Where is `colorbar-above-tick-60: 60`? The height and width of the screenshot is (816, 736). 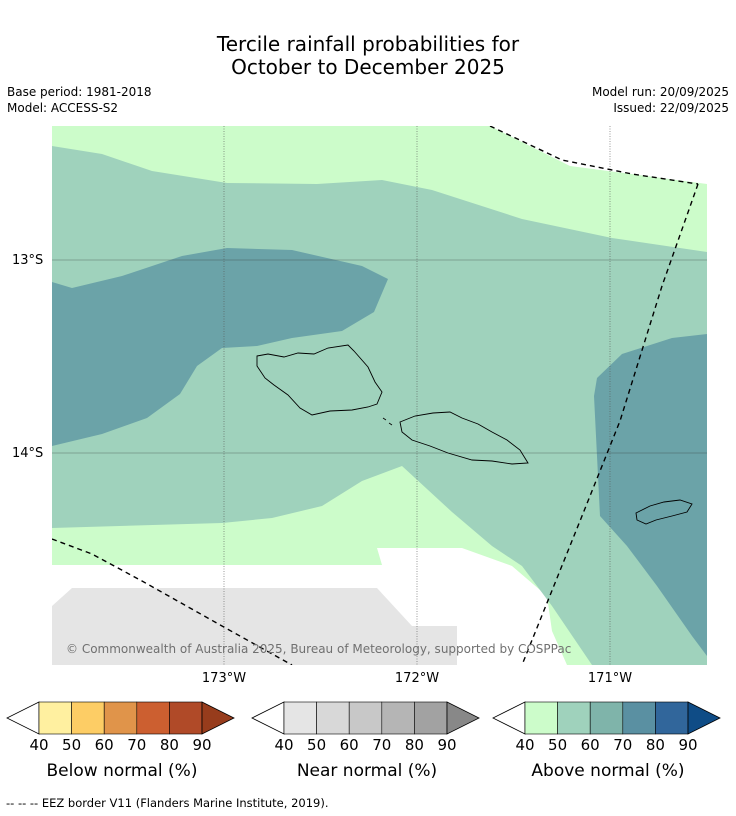
colorbar-above-tick-60: 60 is located at coordinates (590, 745).